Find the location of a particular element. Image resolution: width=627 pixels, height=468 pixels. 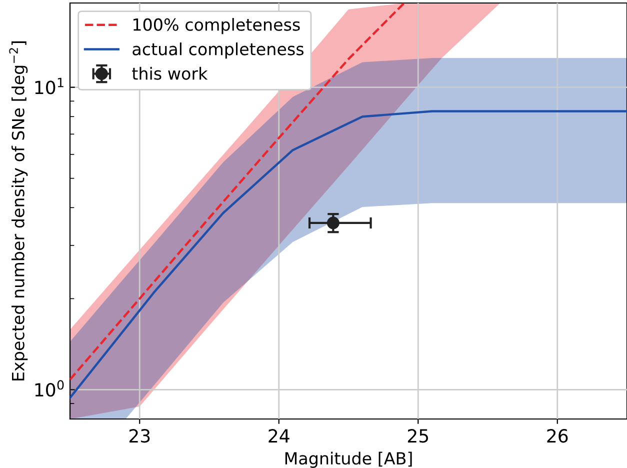

legend-label: this work is located at coordinates (170, 73).